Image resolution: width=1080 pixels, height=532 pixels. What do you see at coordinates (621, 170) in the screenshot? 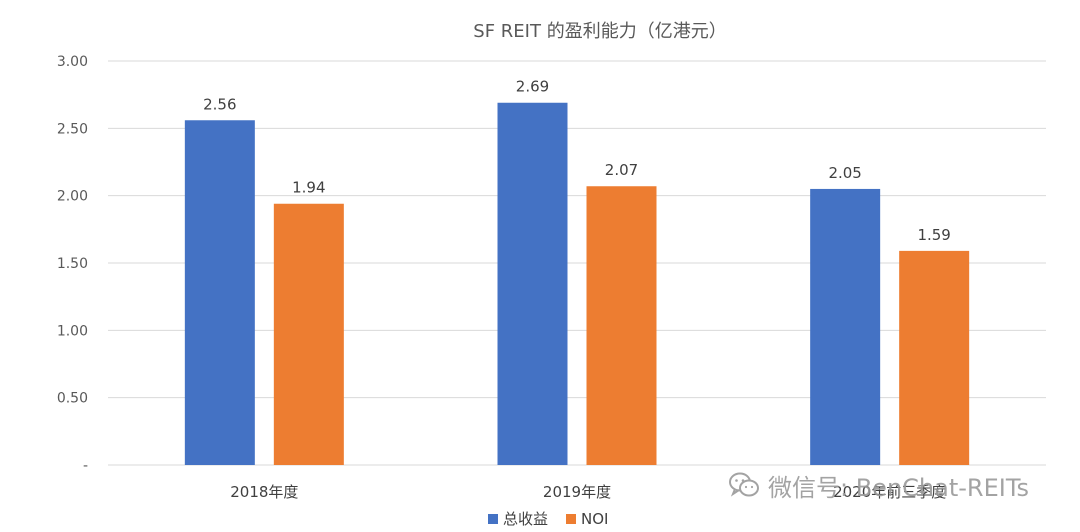
I see `data-label: 2.07` at bounding box center [621, 170].